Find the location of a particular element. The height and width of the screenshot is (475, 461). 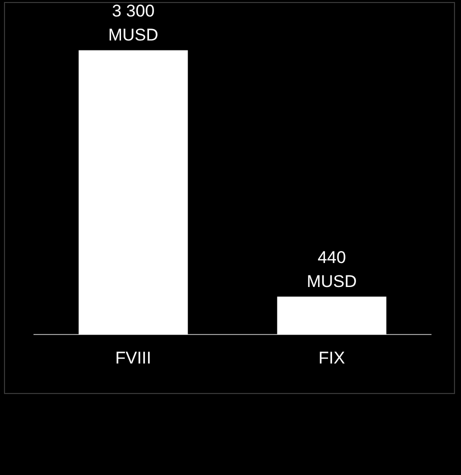

x-tick-label: FIX is located at coordinates (331, 358).